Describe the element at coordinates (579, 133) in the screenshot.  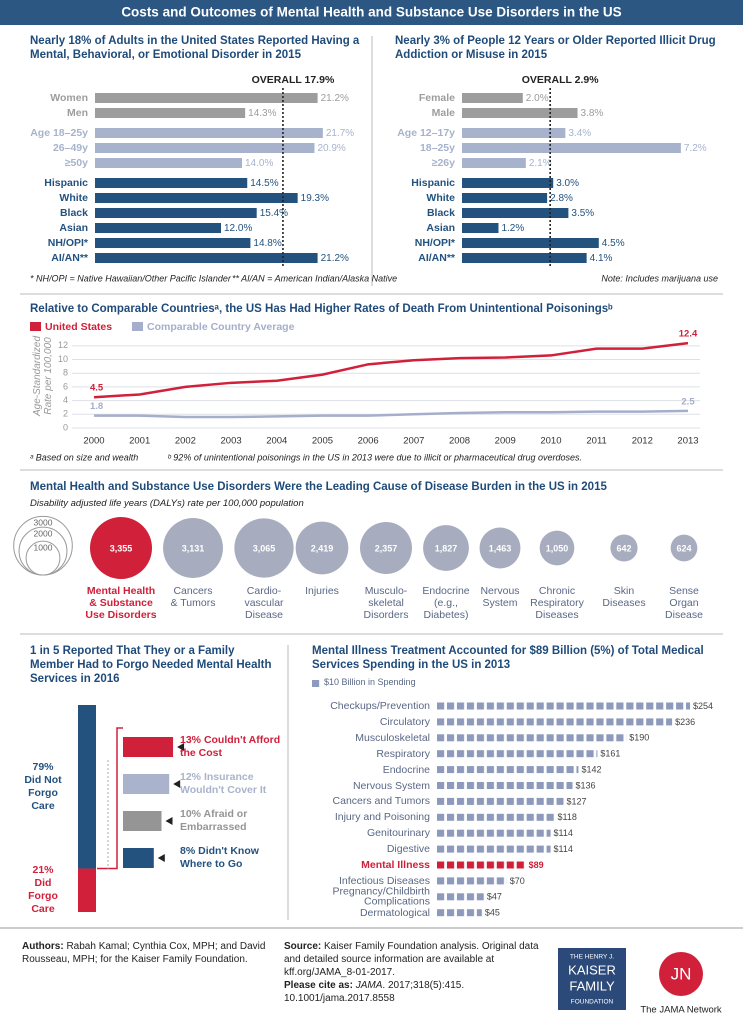
I see `value-label: 3.4%` at that location.